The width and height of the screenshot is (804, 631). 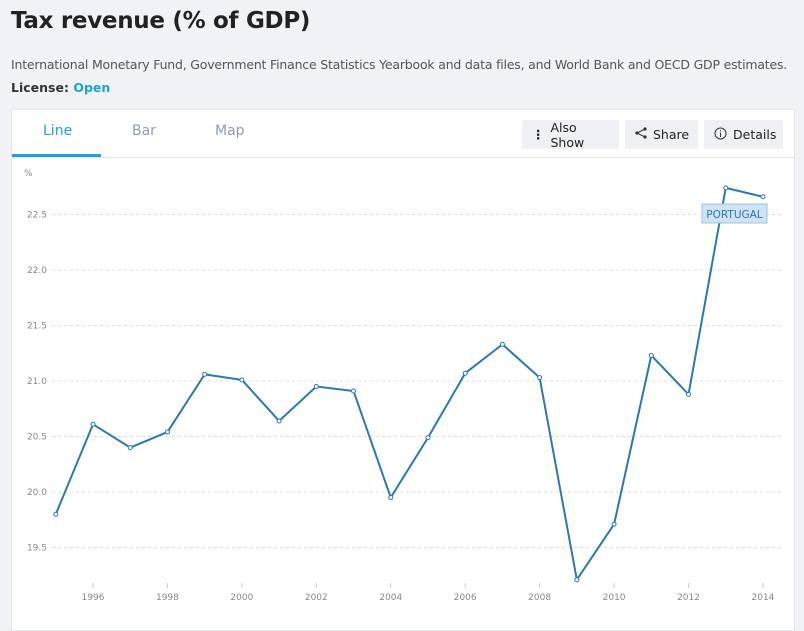 What do you see at coordinates (230, 131) in the screenshot?
I see `tab-map: Map` at bounding box center [230, 131].